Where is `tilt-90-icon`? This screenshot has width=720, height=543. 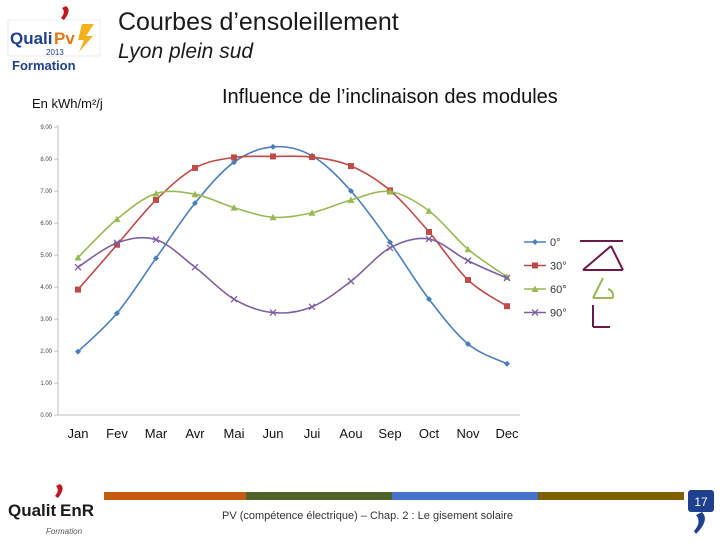
tilt-90-icon is located at coordinates (601, 316).